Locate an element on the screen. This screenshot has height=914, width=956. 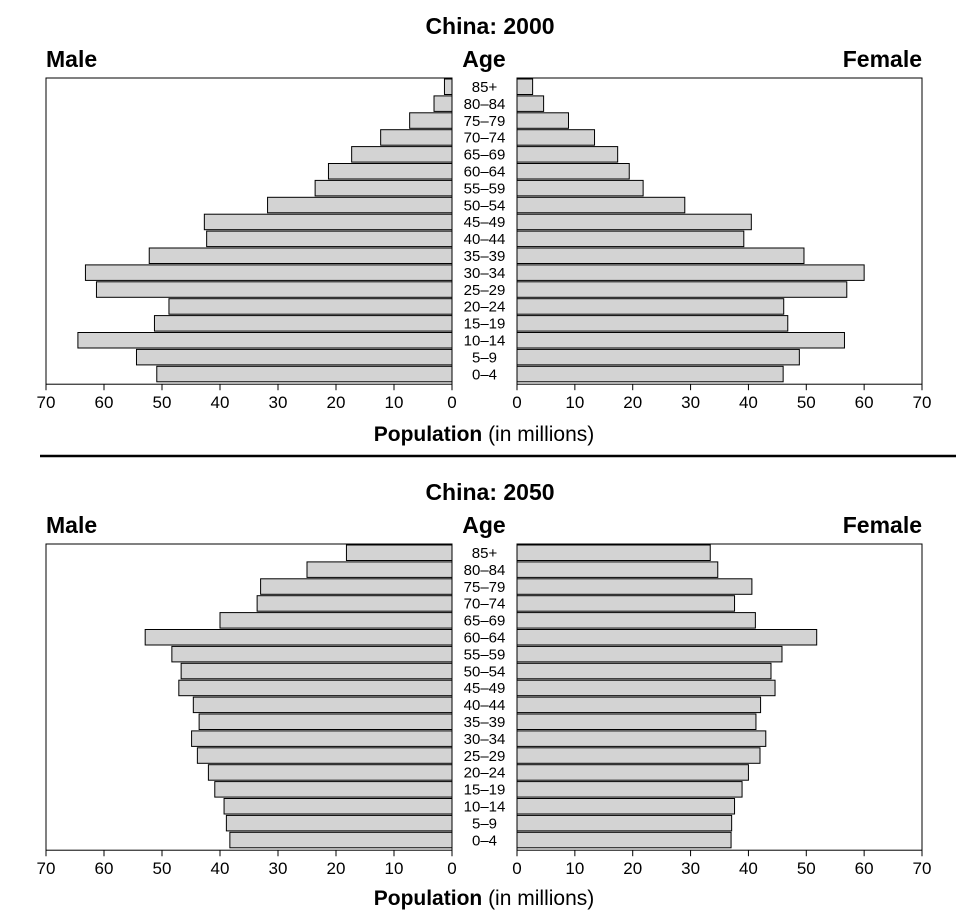
male-axis-tick-label: 10 is located at coordinates (394, 868).